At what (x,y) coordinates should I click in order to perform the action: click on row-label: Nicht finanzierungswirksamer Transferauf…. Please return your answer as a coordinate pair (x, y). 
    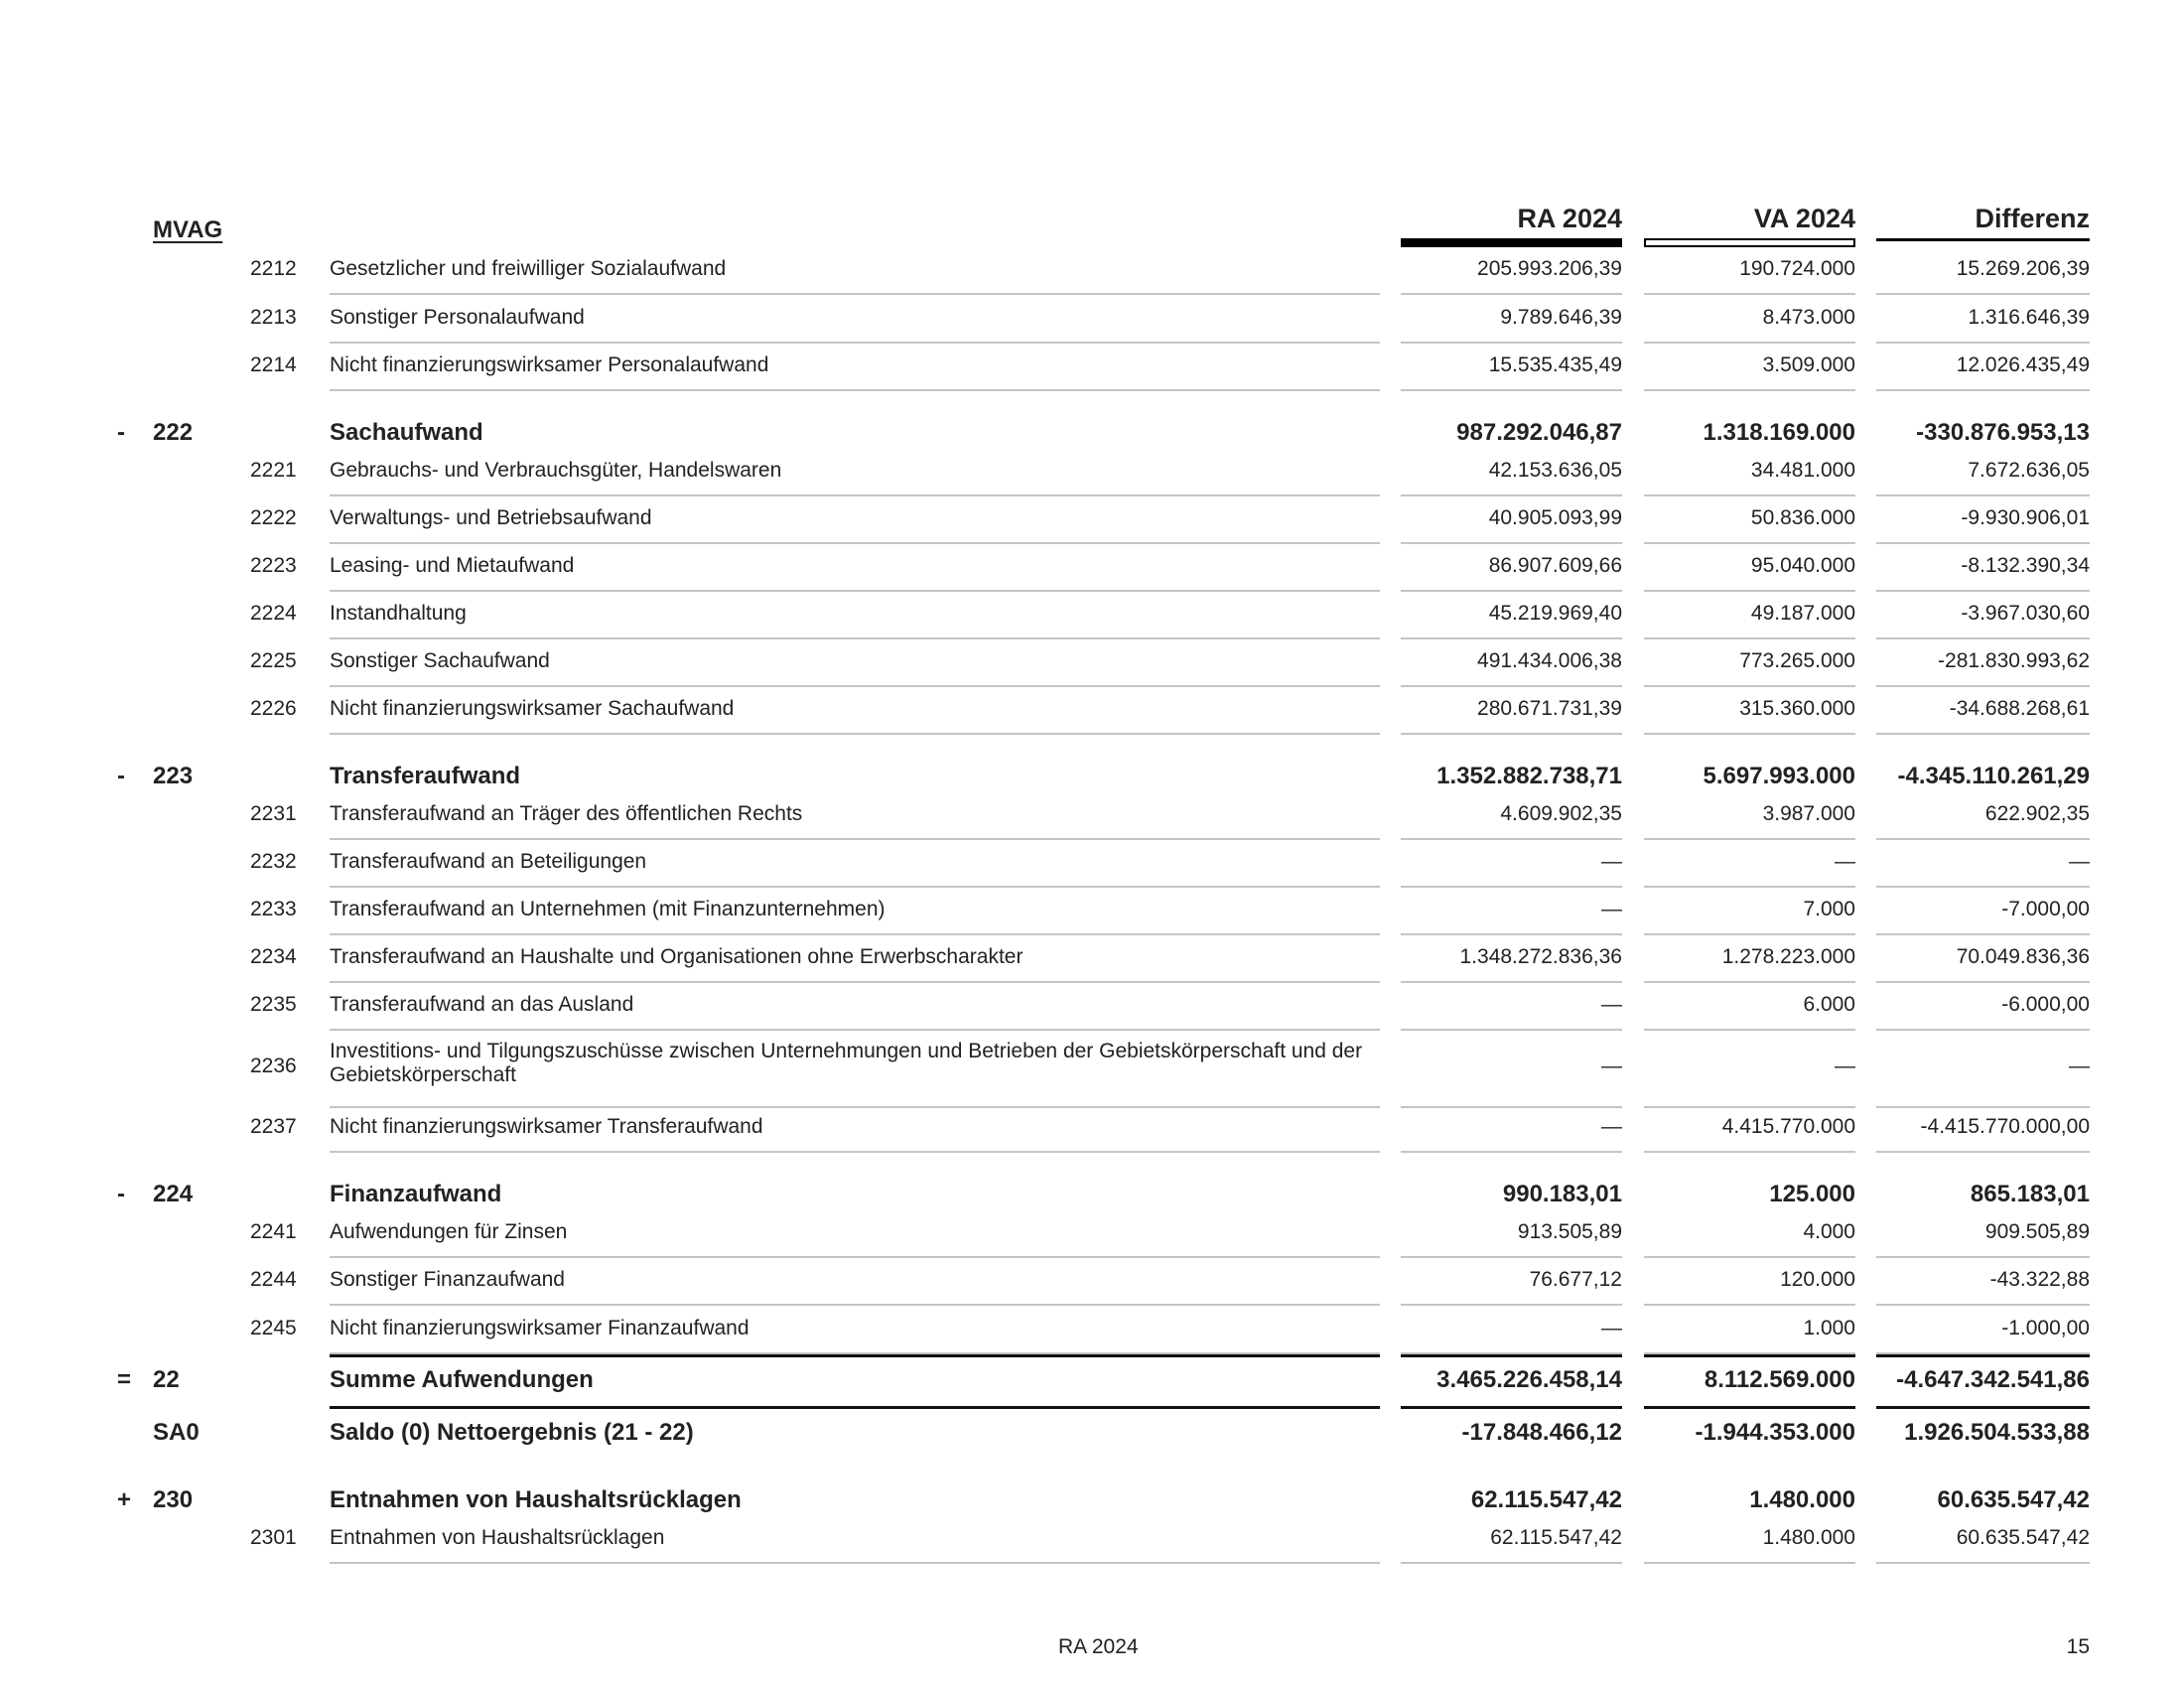
    Looking at the image, I should click on (546, 1126).